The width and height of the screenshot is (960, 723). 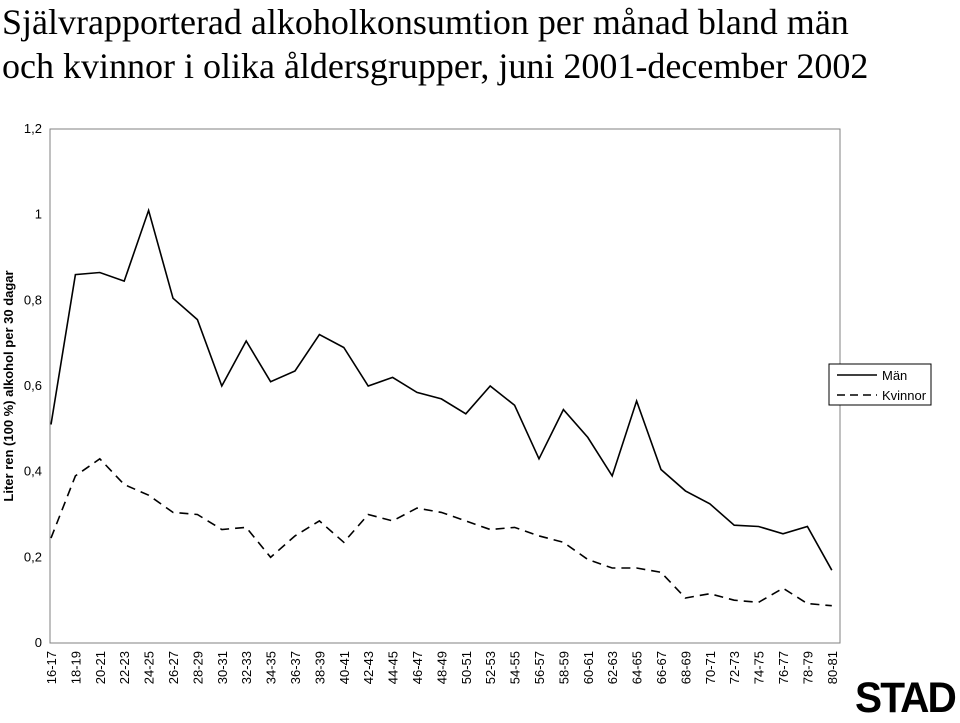 I want to click on y-tick-label: 0,6, so click(x=33, y=385).